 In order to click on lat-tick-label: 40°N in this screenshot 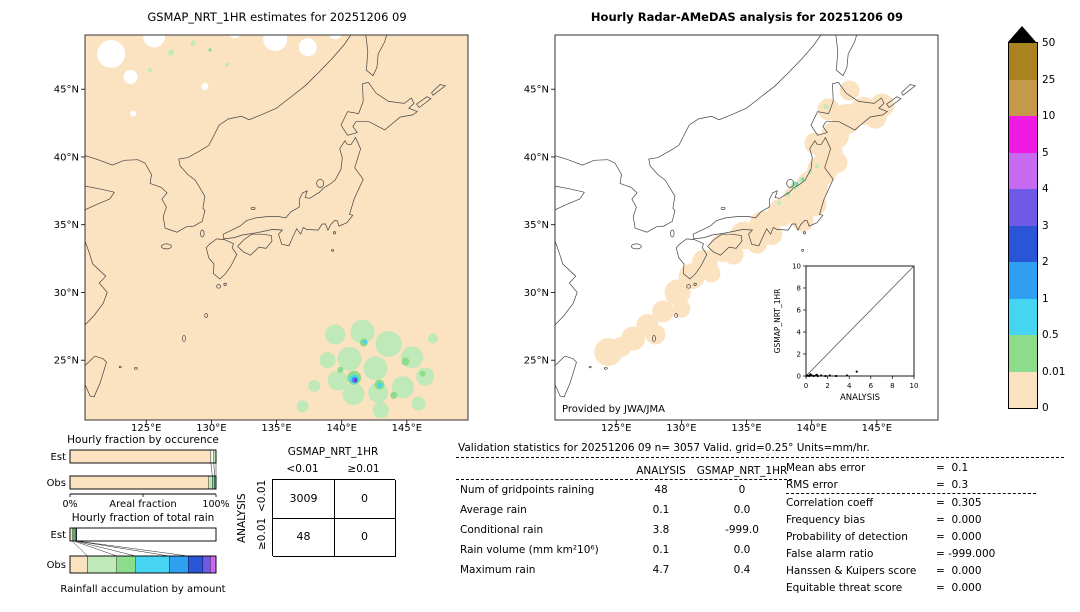, I will do `click(536, 157)`.